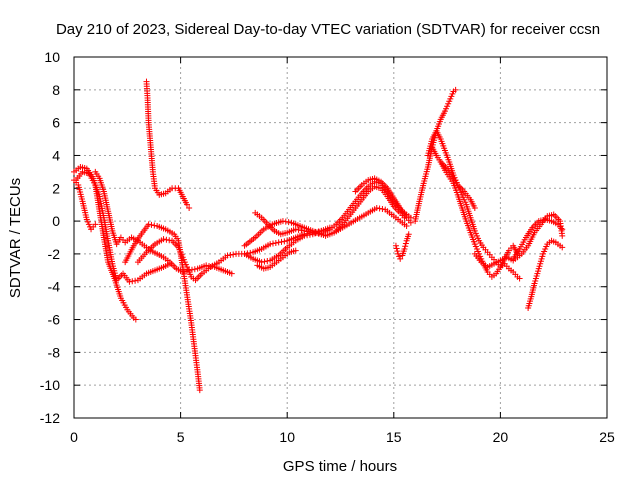  I want to click on x-tick-label: 10, so click(287, 437).